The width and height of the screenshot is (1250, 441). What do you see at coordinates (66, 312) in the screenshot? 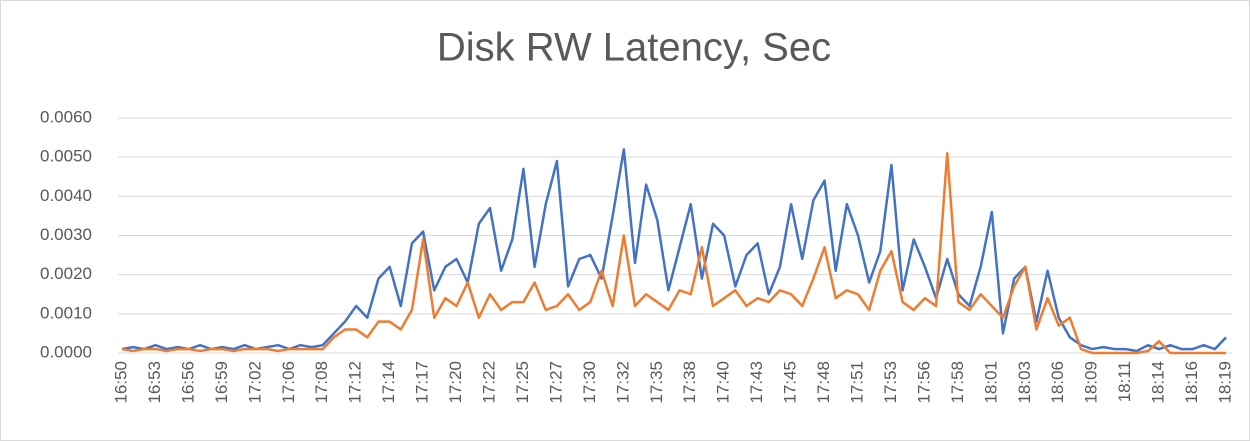
I see `y-tick-label: 0.0010` at bounding box center [66, 312].